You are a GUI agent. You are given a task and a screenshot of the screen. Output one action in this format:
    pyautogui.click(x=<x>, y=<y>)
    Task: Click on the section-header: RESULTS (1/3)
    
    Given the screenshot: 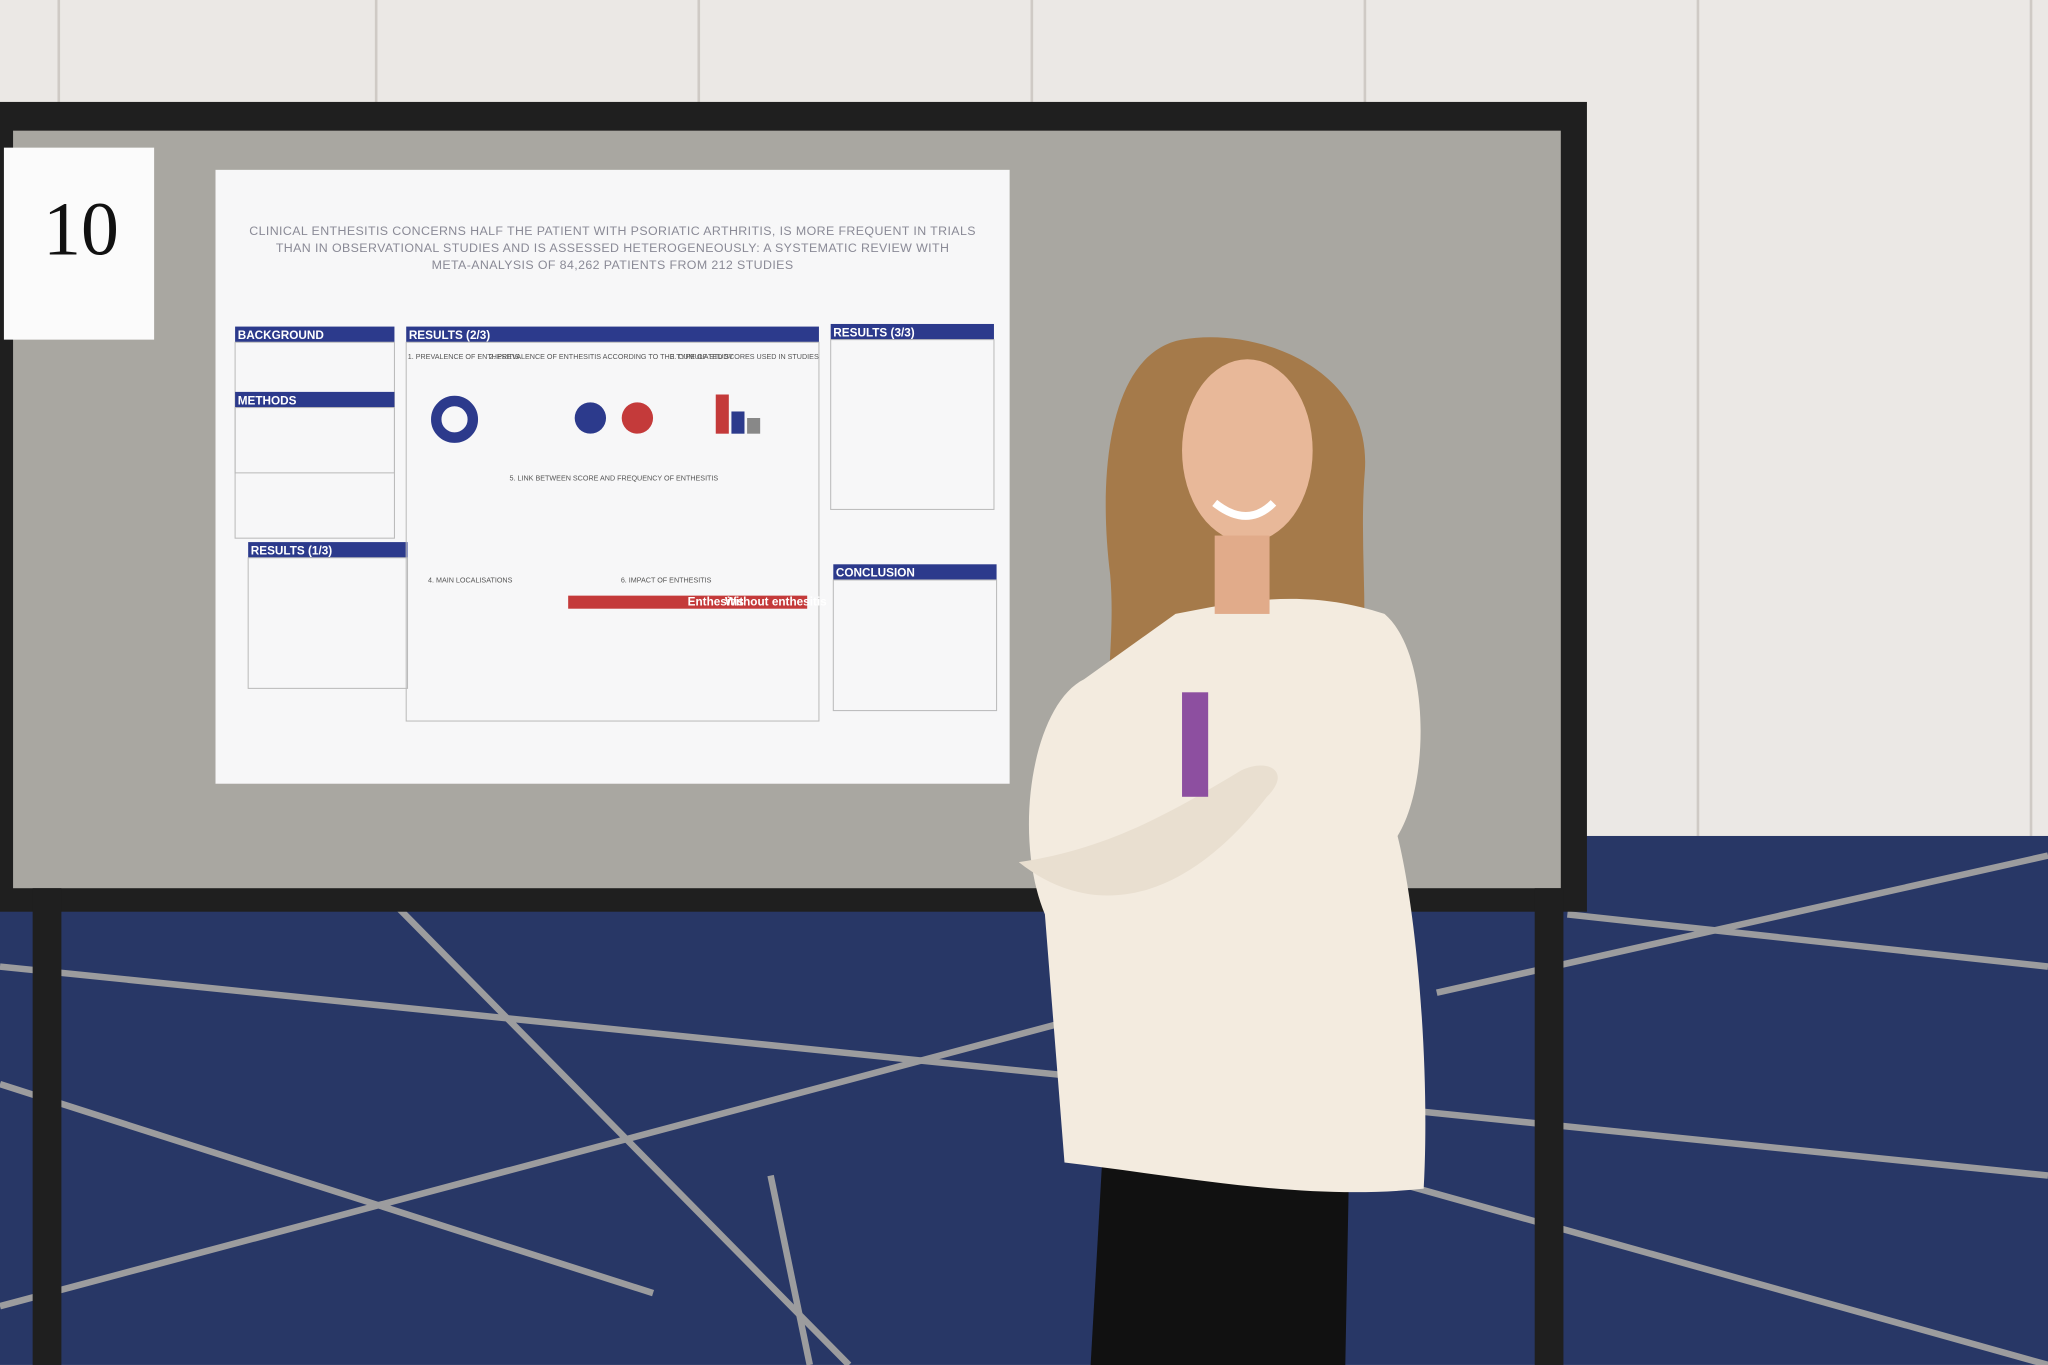 What is the action you would take?
    pyautogui.click(x=291, y=551)
    